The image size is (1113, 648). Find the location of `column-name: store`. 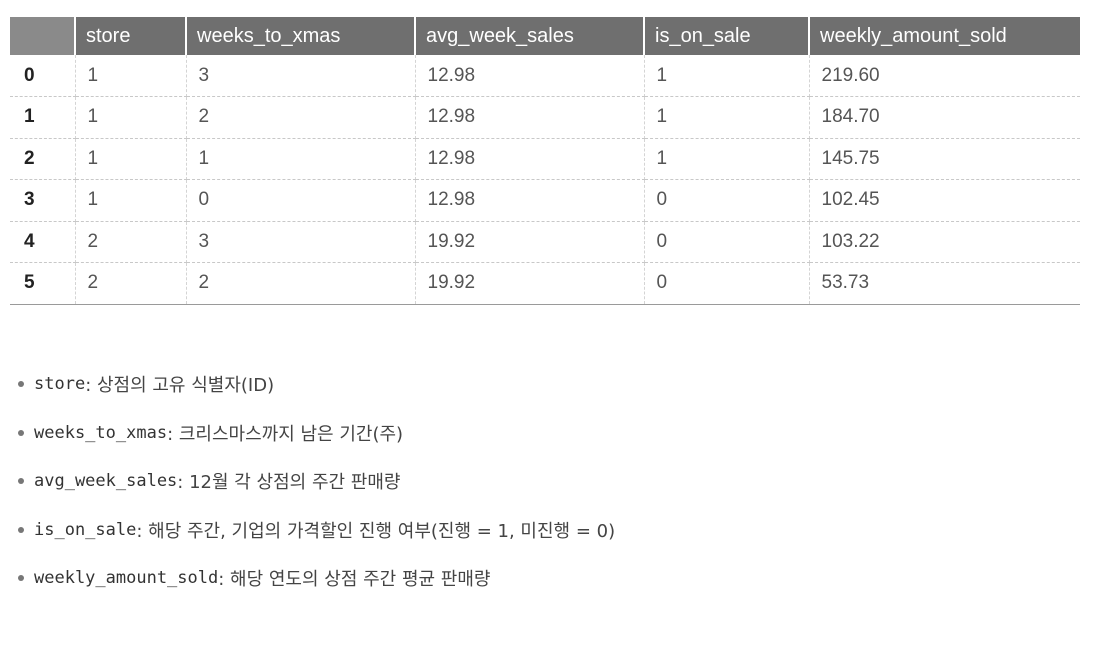

column-name: store is located at coordinates (60, 384).